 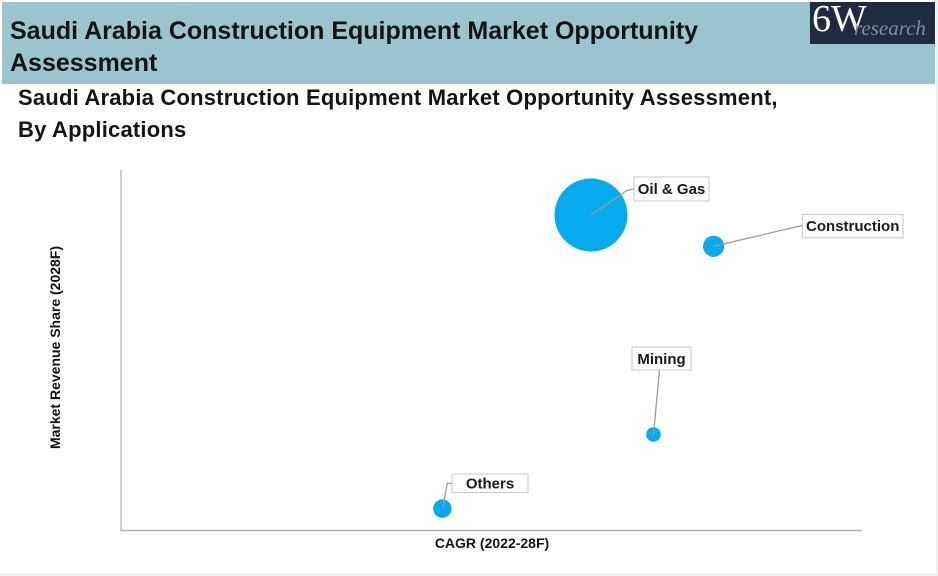 I want to click on svg-text: Market Revenue Share (2028F), so click(x=55, y=347).